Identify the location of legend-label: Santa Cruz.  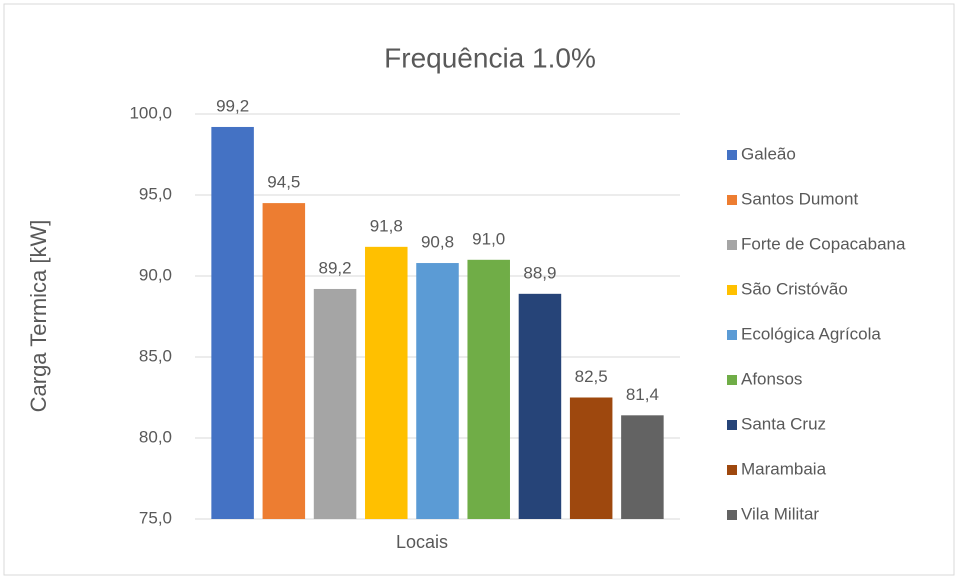
(783, 423).